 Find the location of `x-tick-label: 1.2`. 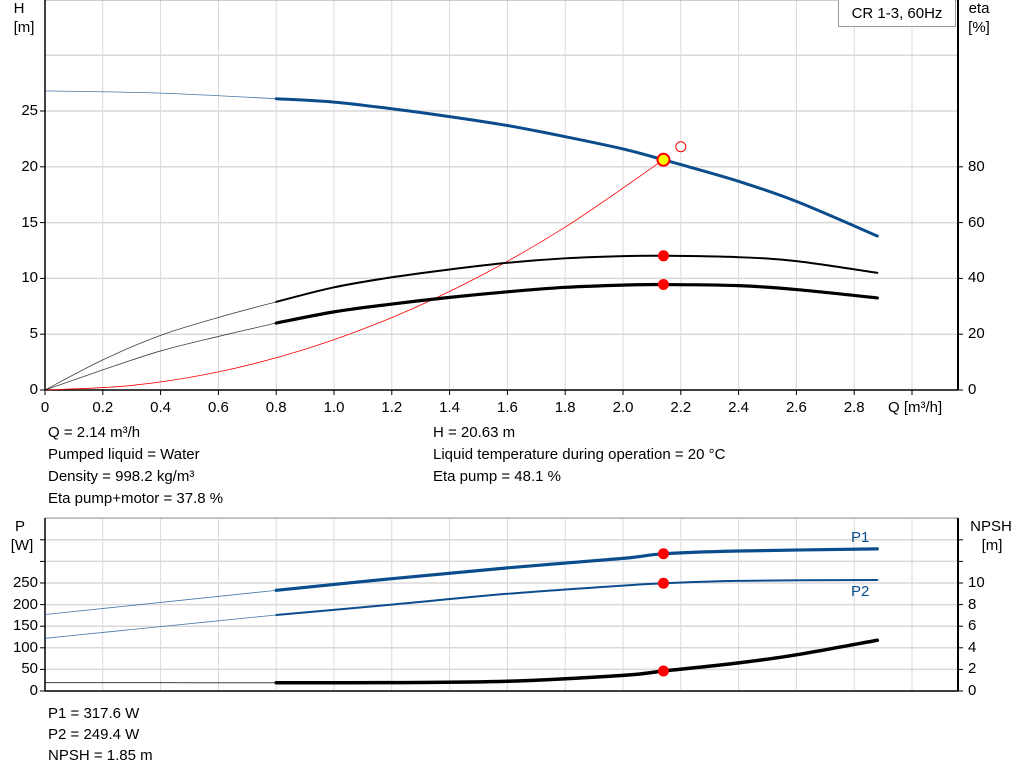

x-tick-label: 1.2 is located at coordinates (392, 407).